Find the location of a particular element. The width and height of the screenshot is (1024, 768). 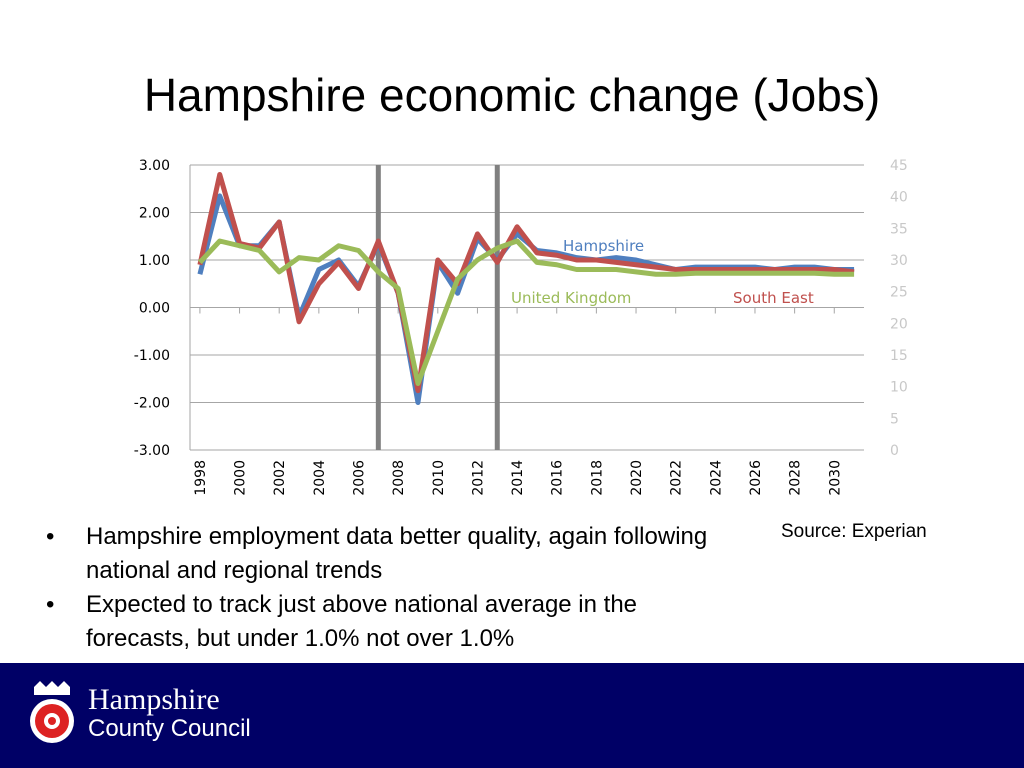

y-tick-label: -1.00 is located at coordinates (152, 356).